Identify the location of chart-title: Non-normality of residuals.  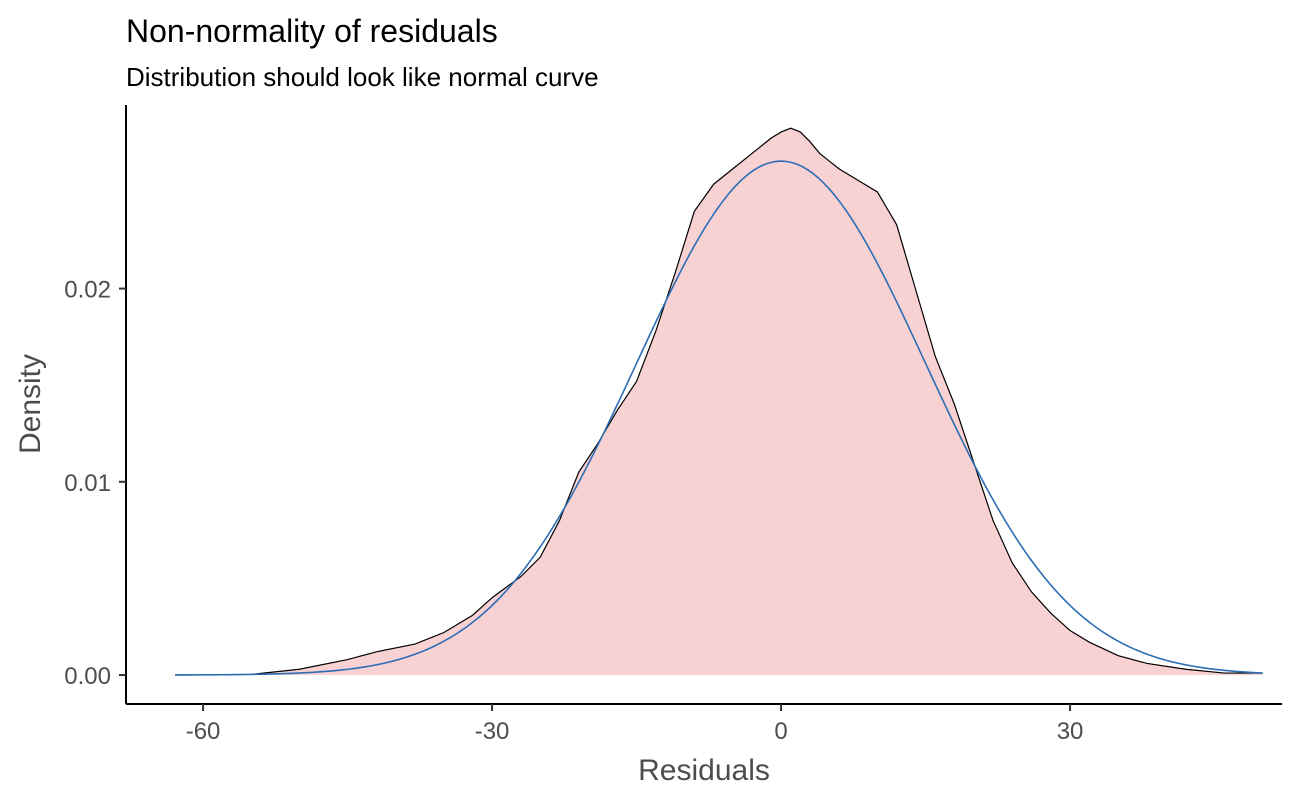
(312, 31).